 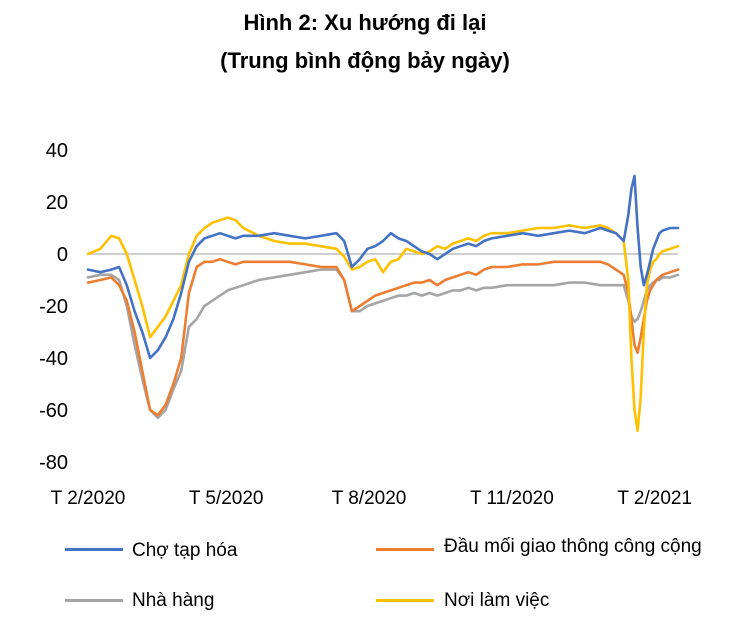 I want to click on x-tick-label: T 11/2020, so click(x=512, y=498).